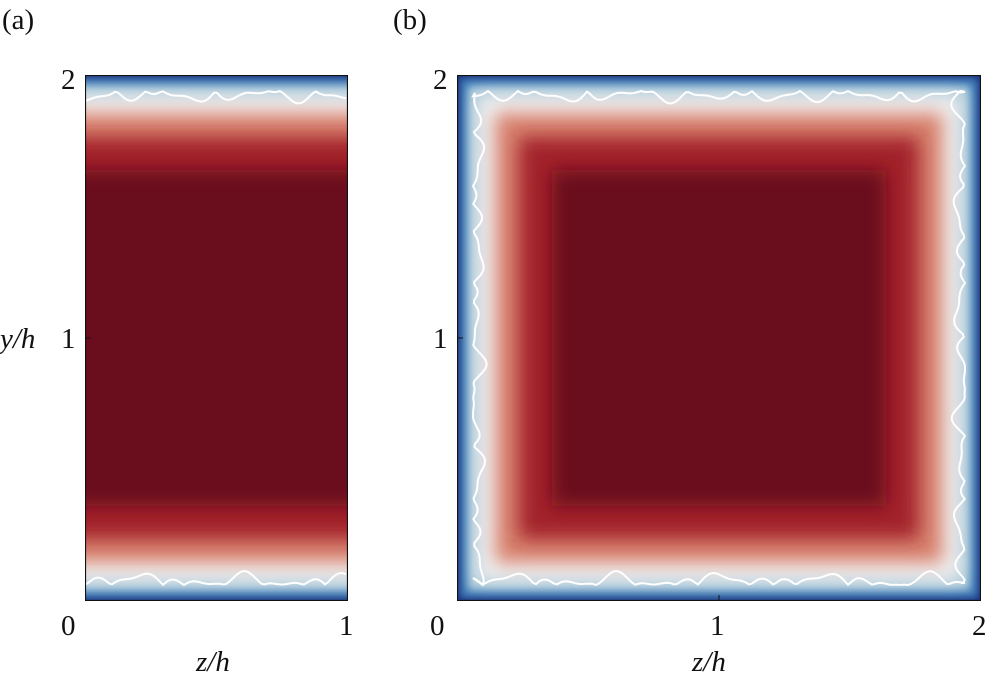  What do you see at coordinates (717, 626) in the screenshot?
I see `b-xtick-1: 1` at bounding box center [717, 626].